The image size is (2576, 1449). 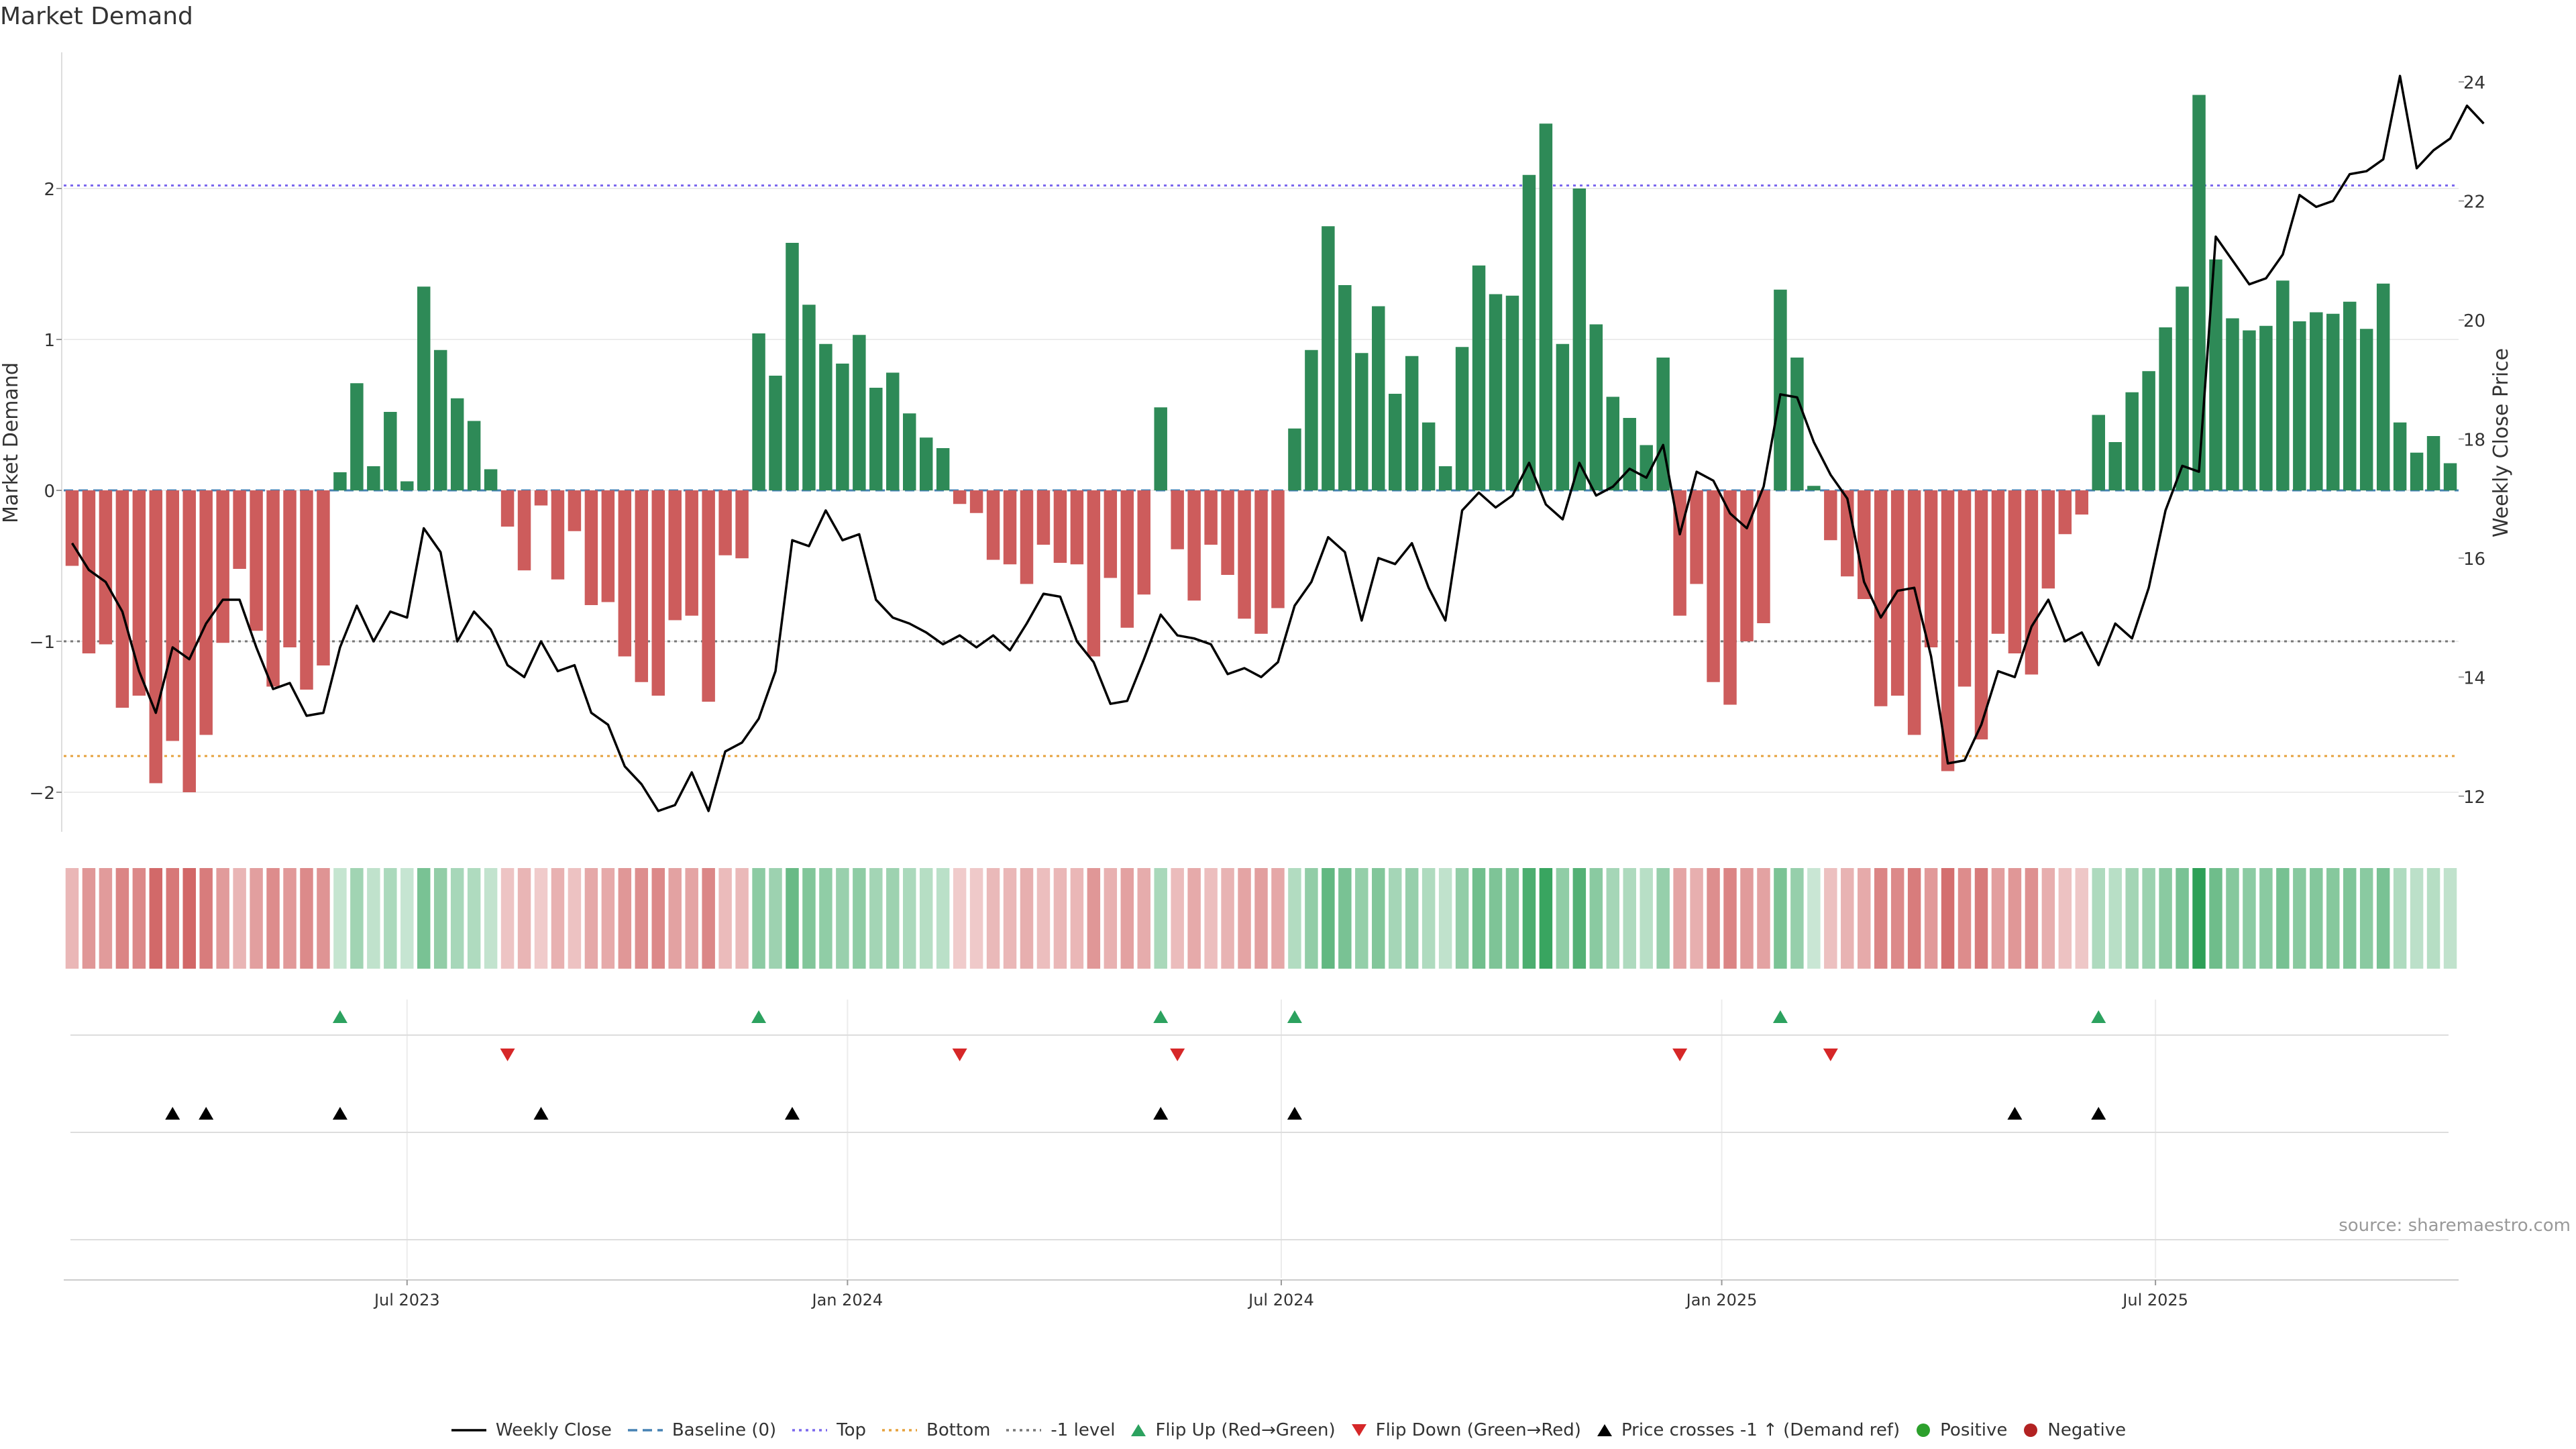 What do you see at coordinates (2015, 1113) in the screenshot?
I see `price-cross-marker` at bounding box center [2015, 1113].